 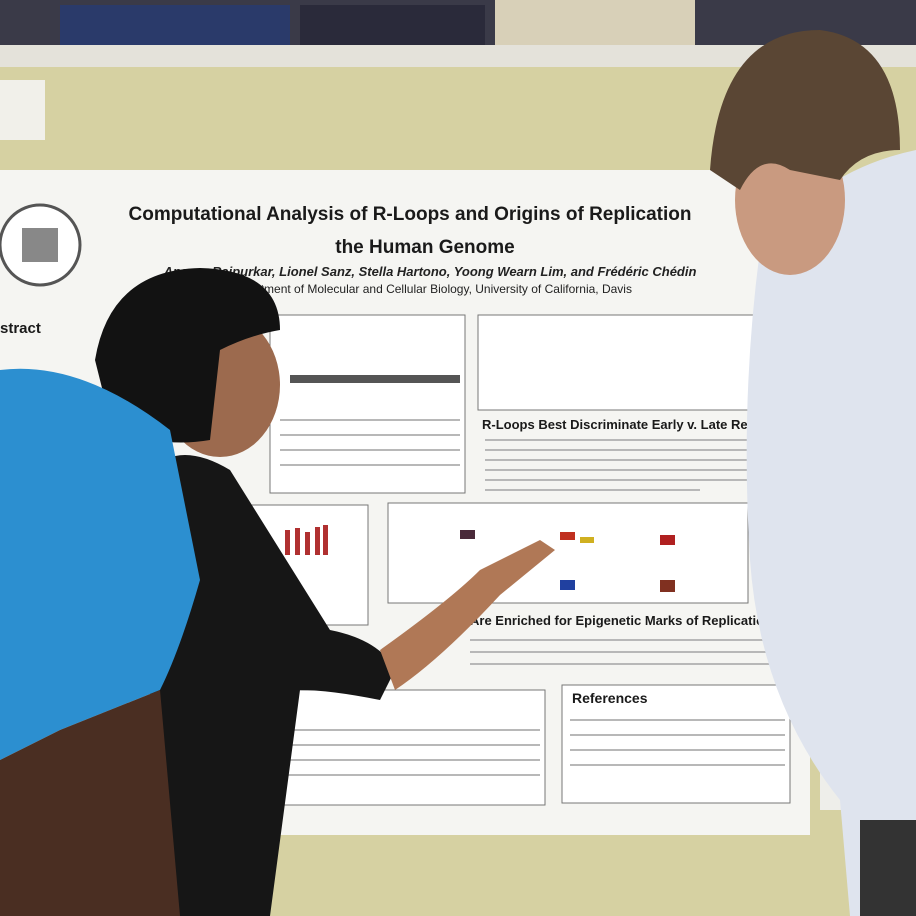 I want to click on figure-marks, so click(x=480, y=483).